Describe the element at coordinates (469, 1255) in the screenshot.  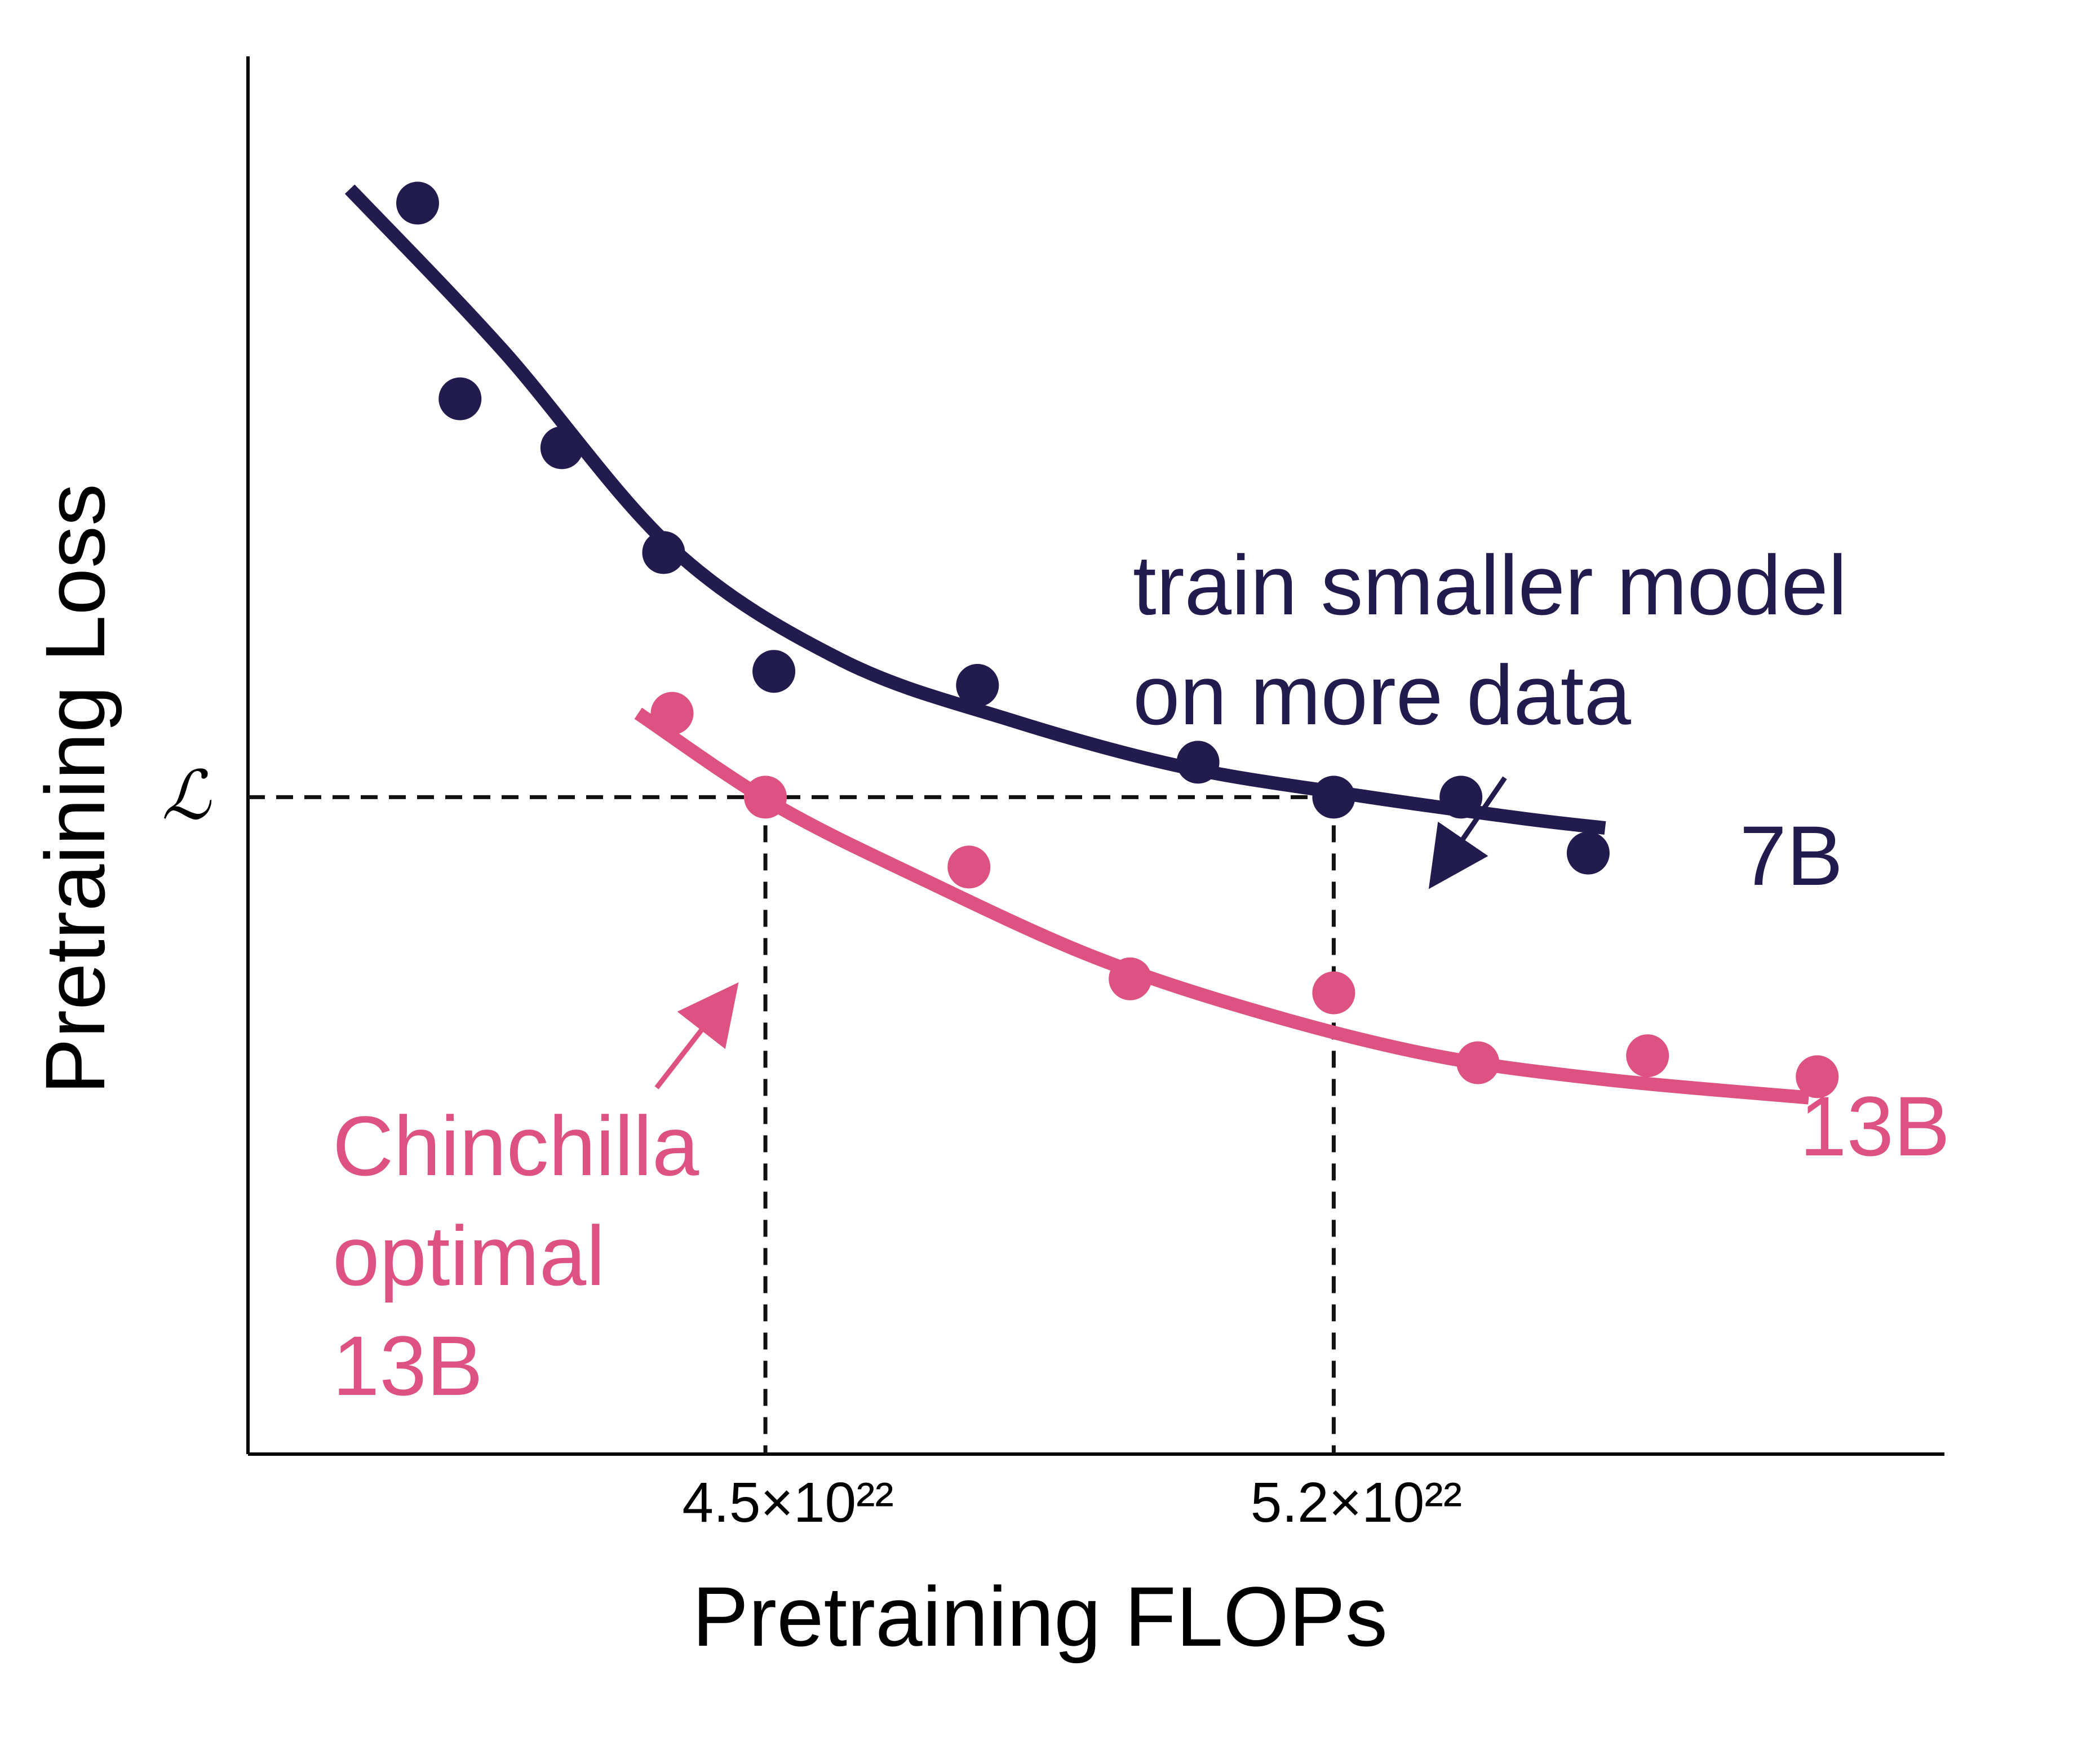
I see `annotation-chinchilla-line-2: optimal` at that location.